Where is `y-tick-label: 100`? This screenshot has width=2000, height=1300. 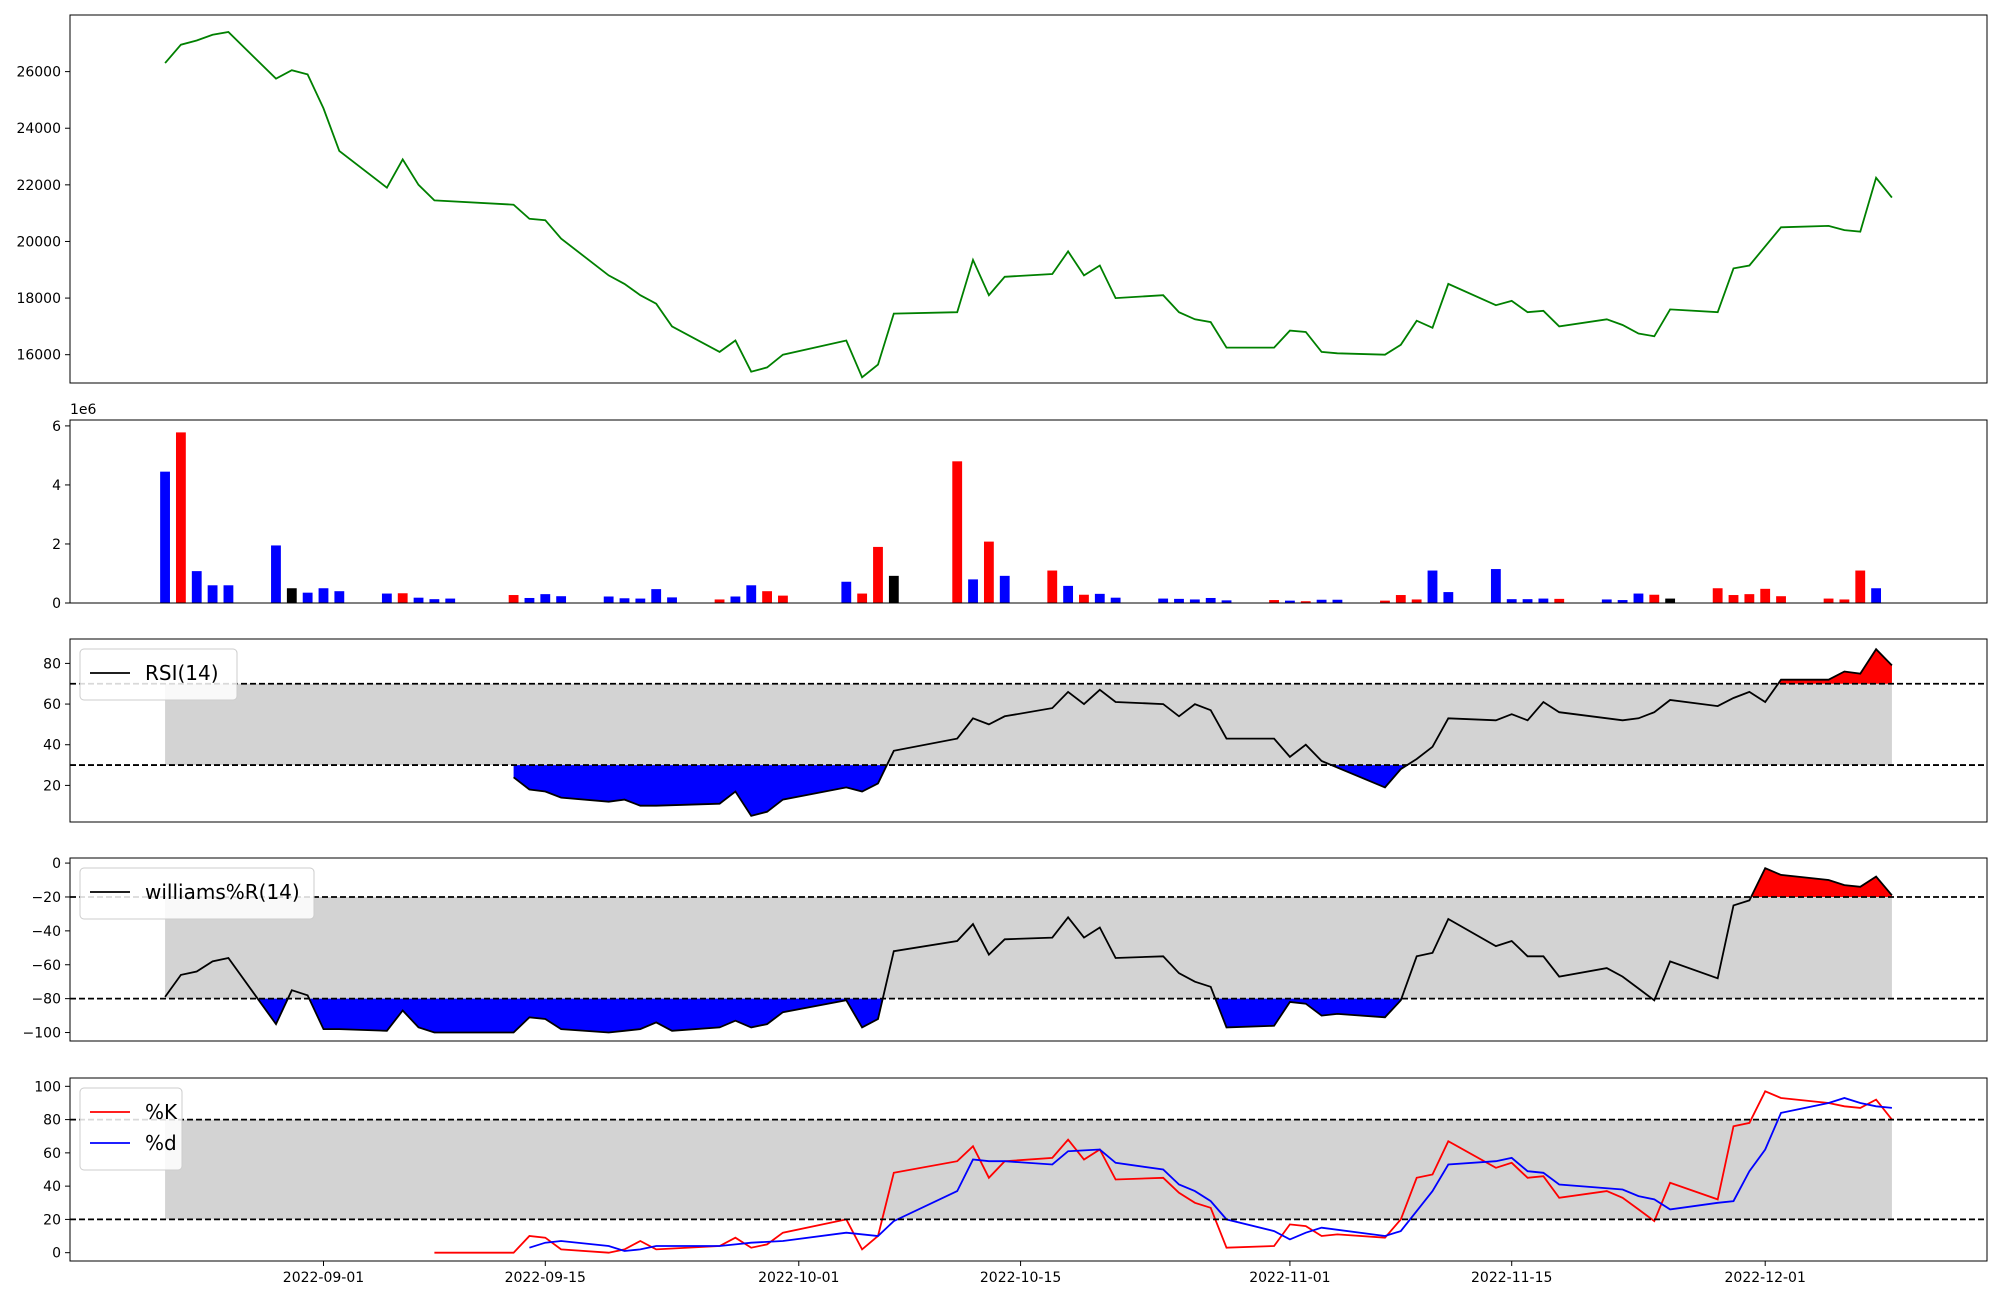 y-tick-label: 100 is located at coordinates (47, 1087).